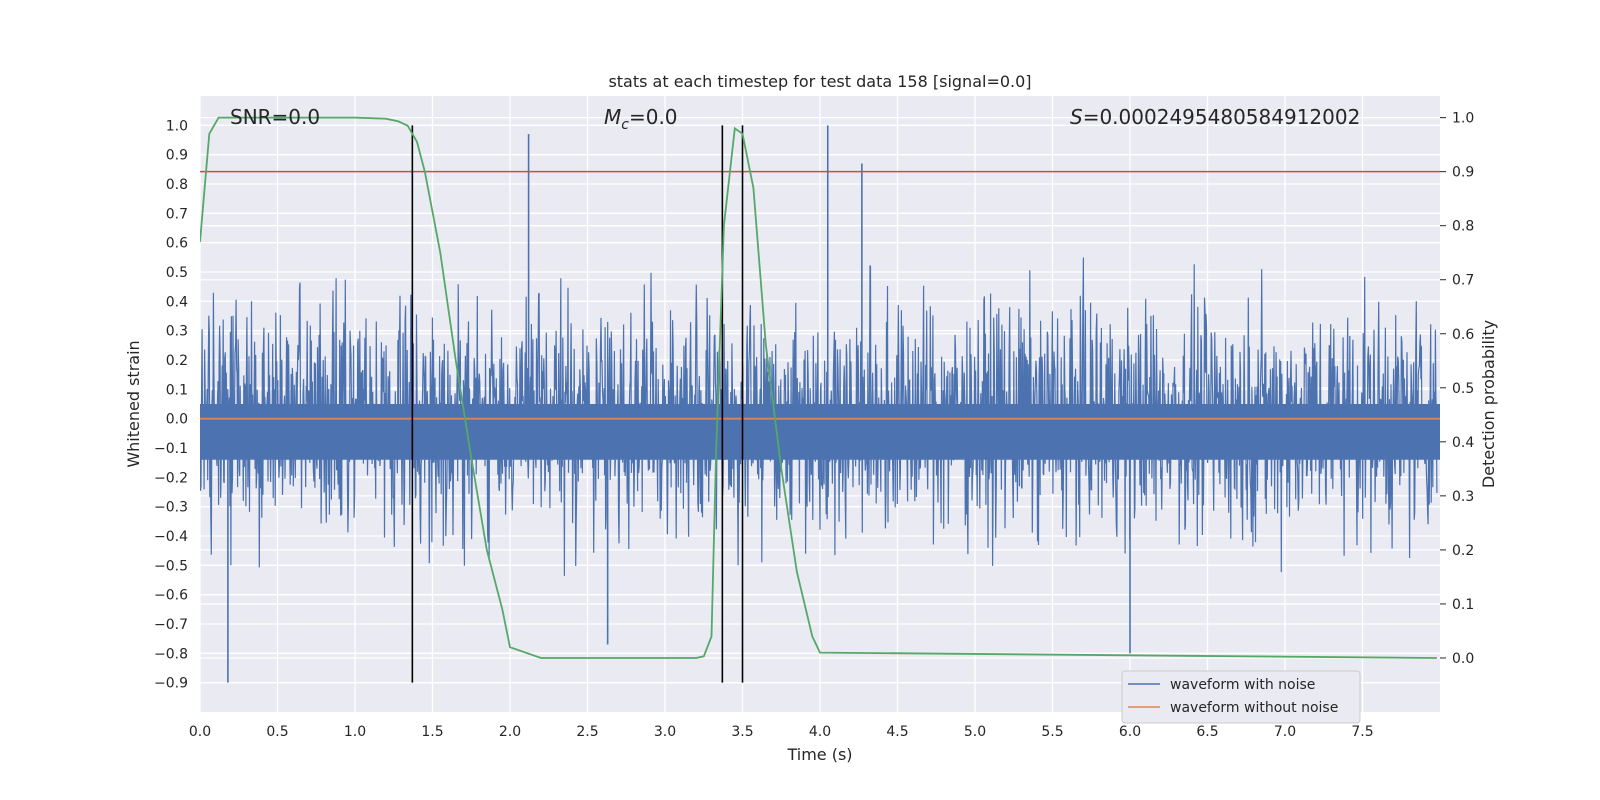 This screenshot has width=1600, height=800. What do you see at coordinates (742, 732) in the screenshot?
I see `x-tick-label: 3.5` at bounding box center [742, 732].